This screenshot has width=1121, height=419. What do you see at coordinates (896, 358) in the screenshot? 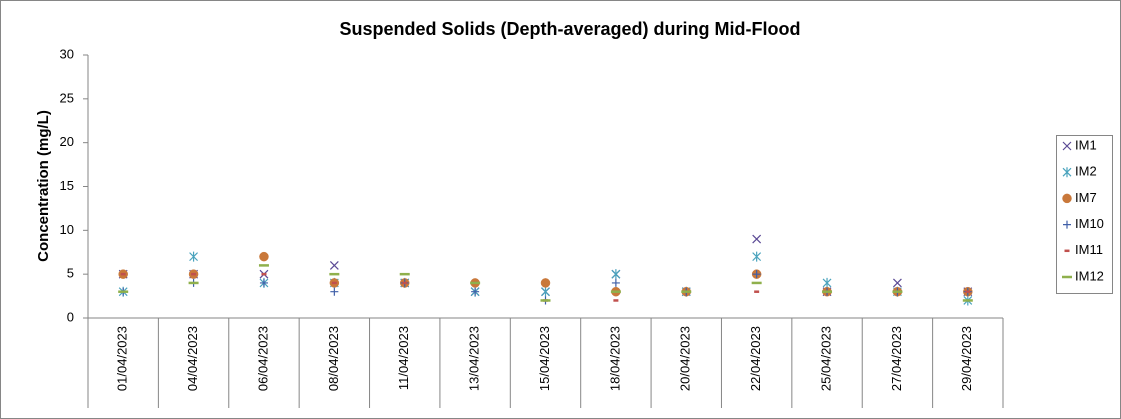
I see `x-tick-label: 27/04/2023` at bounding box center [896, 358].